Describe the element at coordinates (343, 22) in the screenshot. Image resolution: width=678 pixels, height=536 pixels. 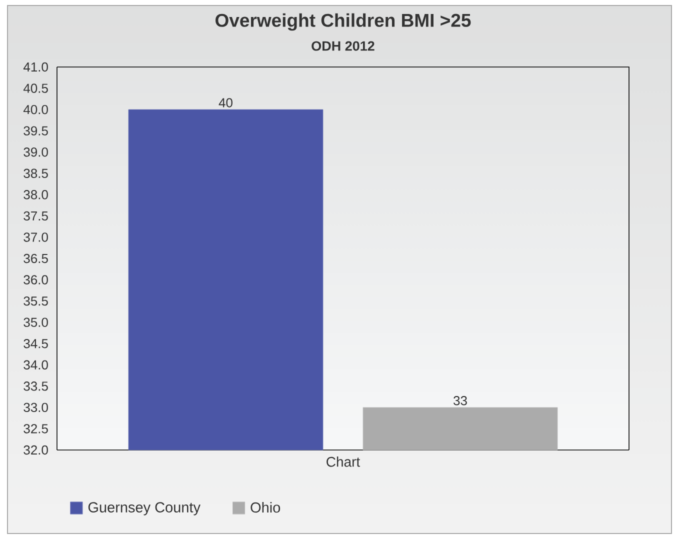
I see `chart-title: Overweight Children BMI >25` at that location.